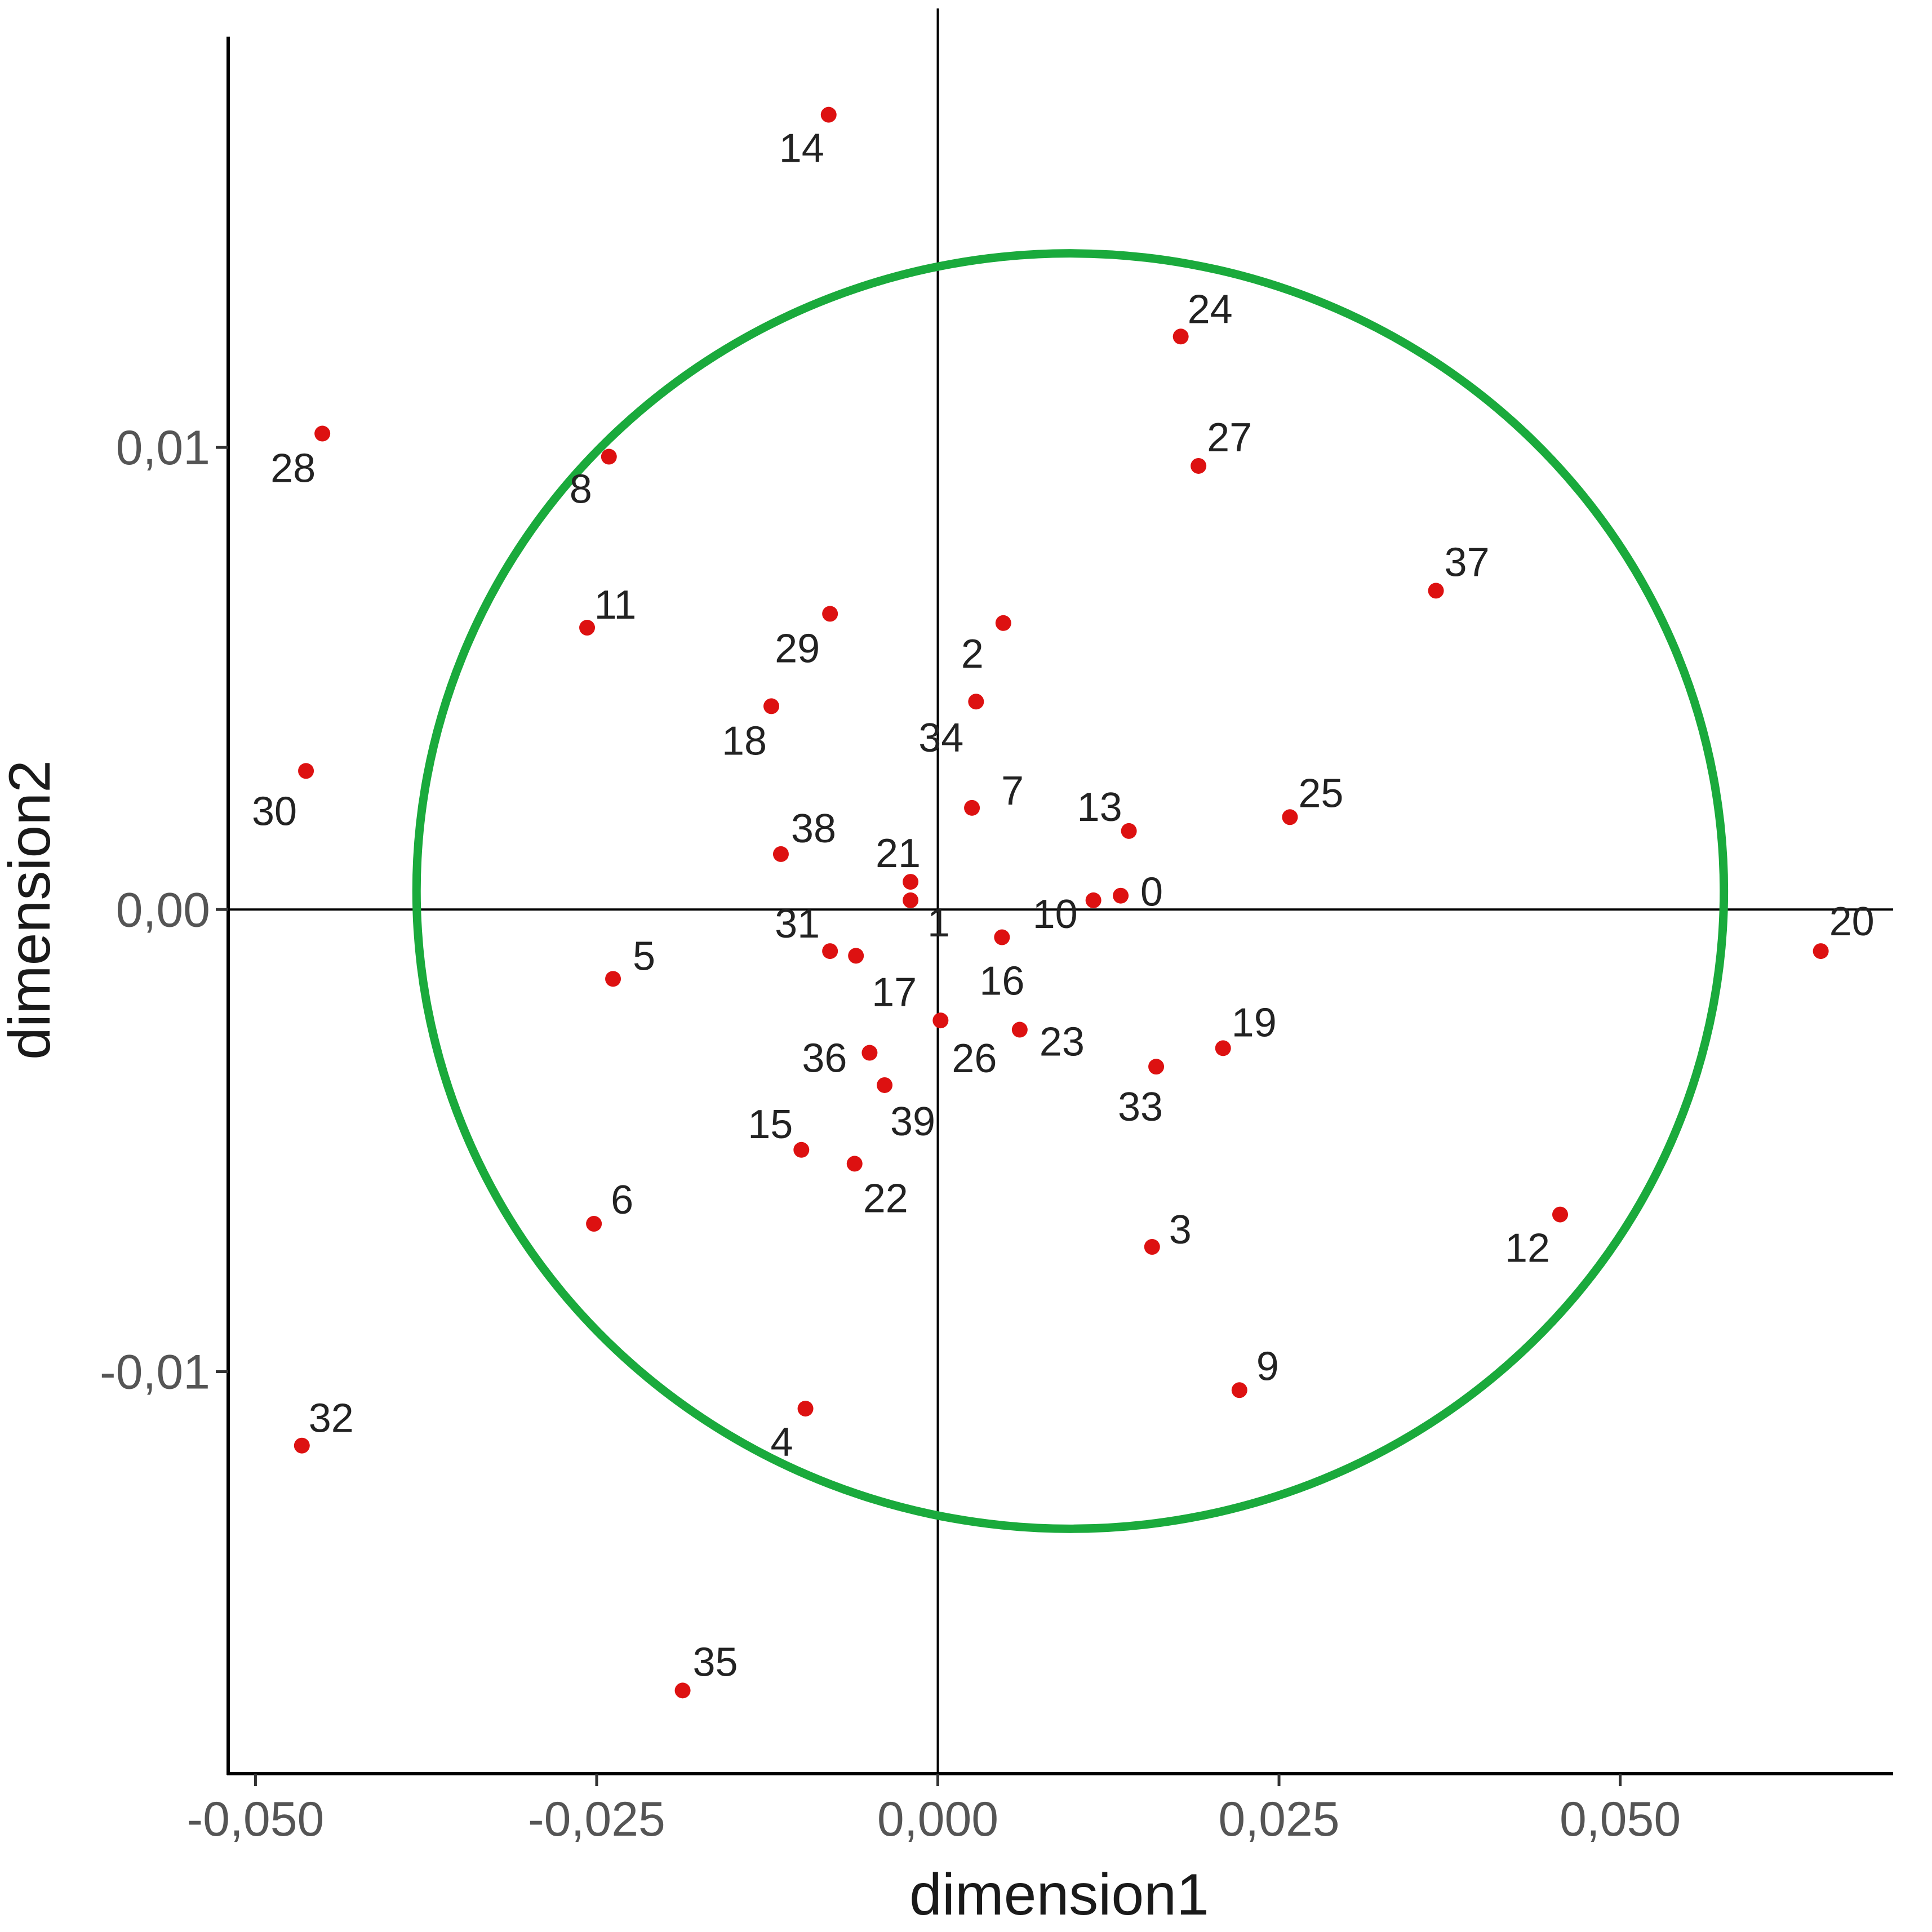 This screenshot has width=1932, height=1932. Describe the element at coordinates (973, 655) in the screenshot. I see `data-point-label: 2` at that location.